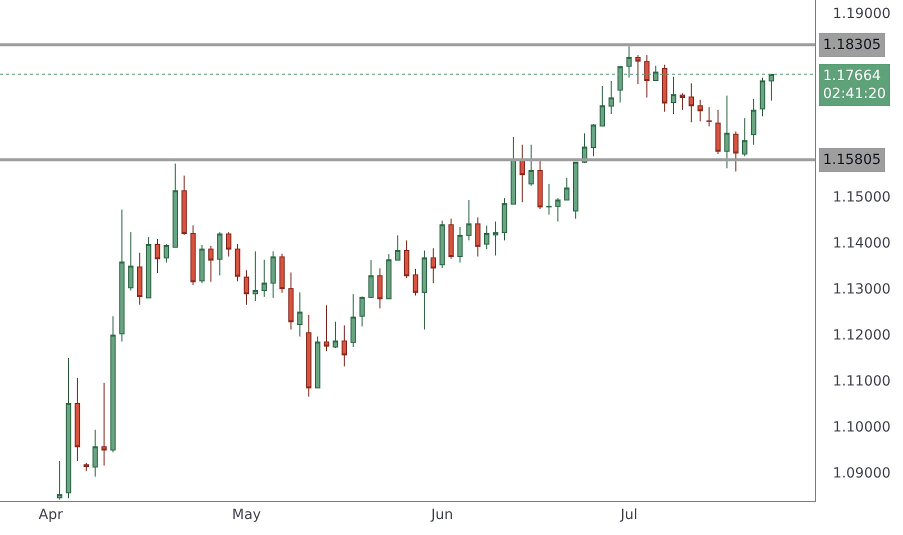  What do you see at coordinates (246, 514) in the screenshot?
I see `x-tick-label: May` at bounding box center [246, 514].